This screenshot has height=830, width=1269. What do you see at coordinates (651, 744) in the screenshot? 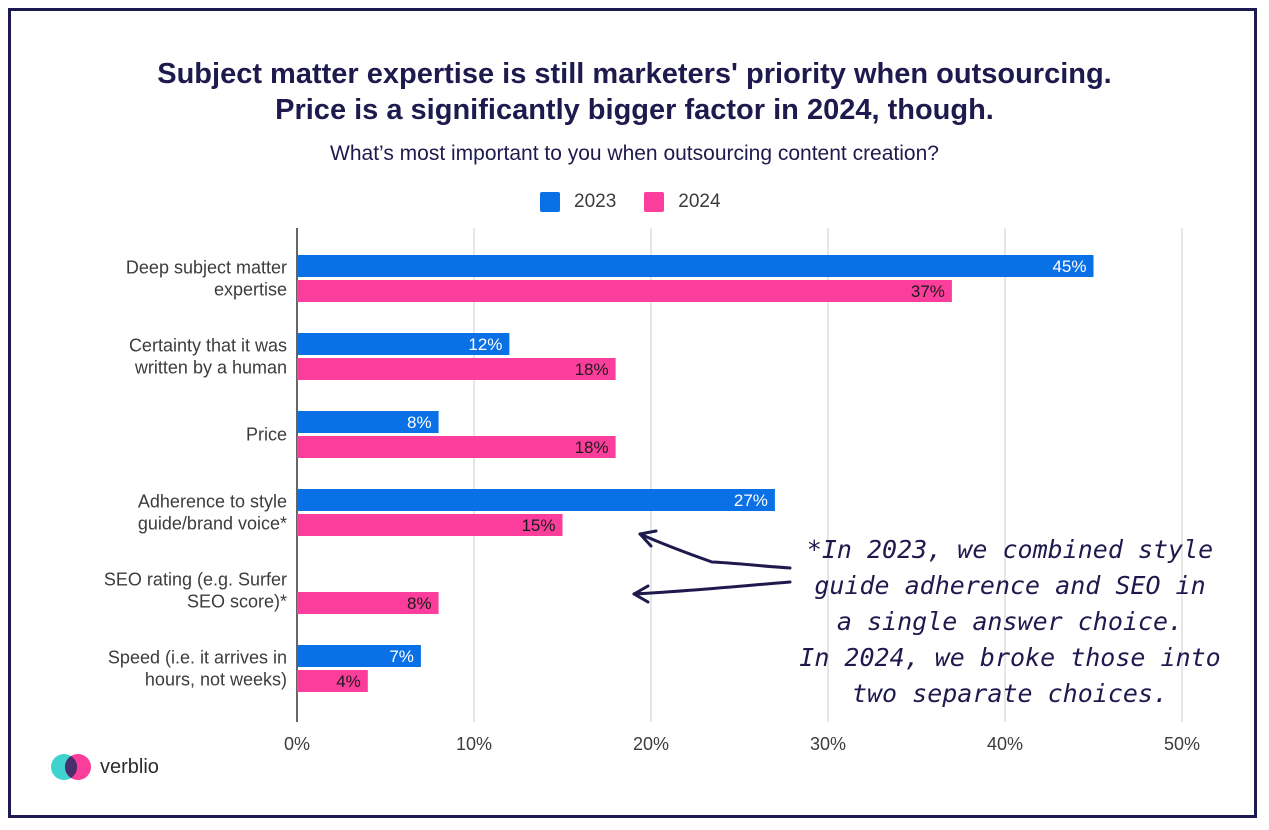
I see `x-tick-label: 20%` at bounding box center [651, 744].